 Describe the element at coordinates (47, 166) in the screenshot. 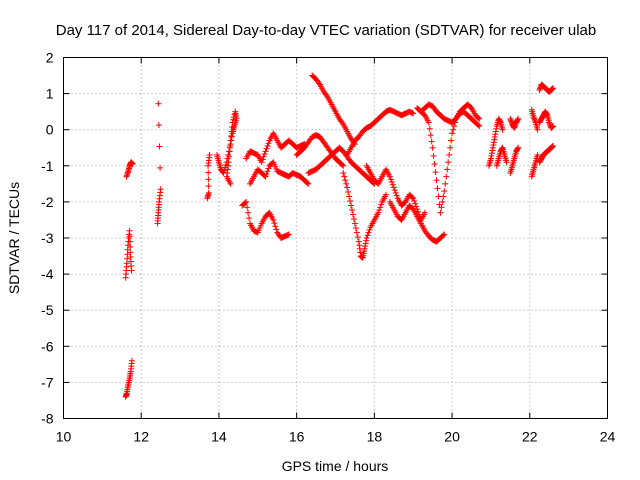

I see `y-tick-label: -1` at that location.